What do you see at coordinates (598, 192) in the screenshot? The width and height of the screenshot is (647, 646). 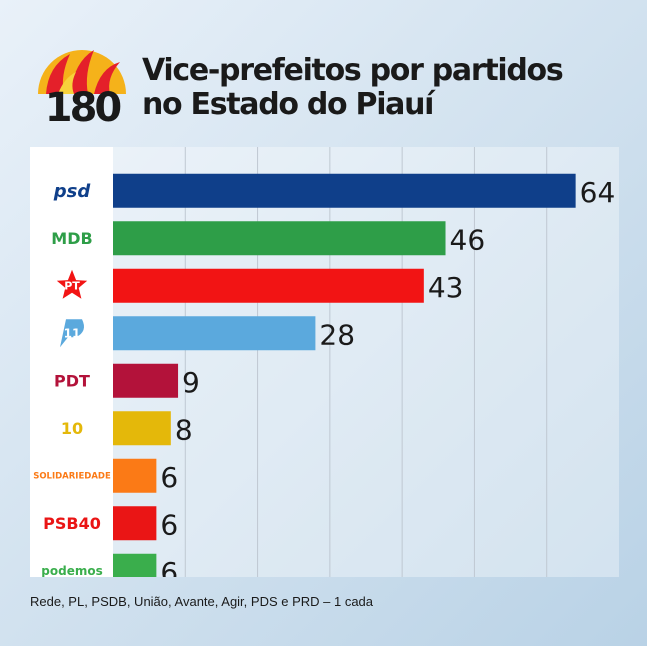 I see `value-label: 64` at bounding box center [598, 192].